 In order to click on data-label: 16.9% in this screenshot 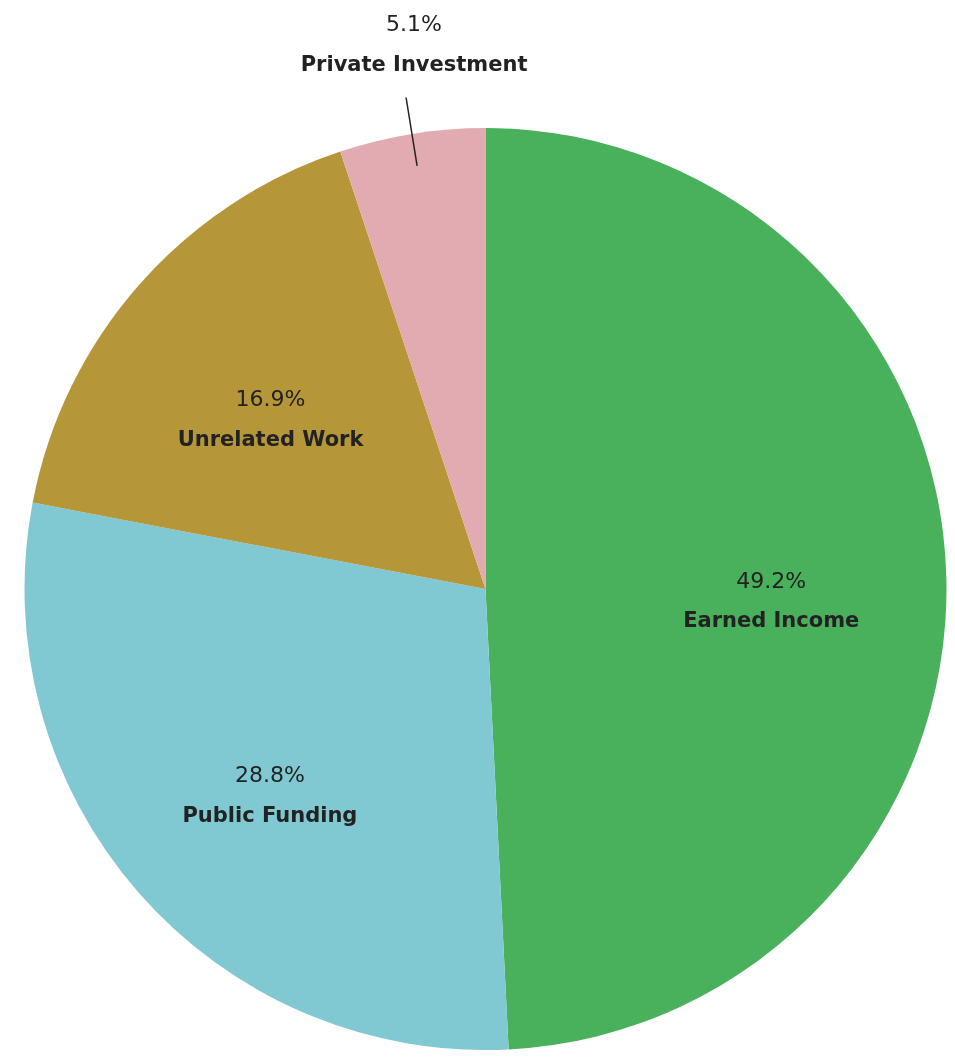, I will do `click(270, 399)`.